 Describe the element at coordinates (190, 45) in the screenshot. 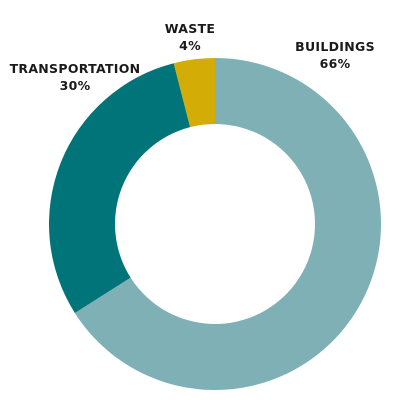

I see `slice-value-waste: 4%` at that location.